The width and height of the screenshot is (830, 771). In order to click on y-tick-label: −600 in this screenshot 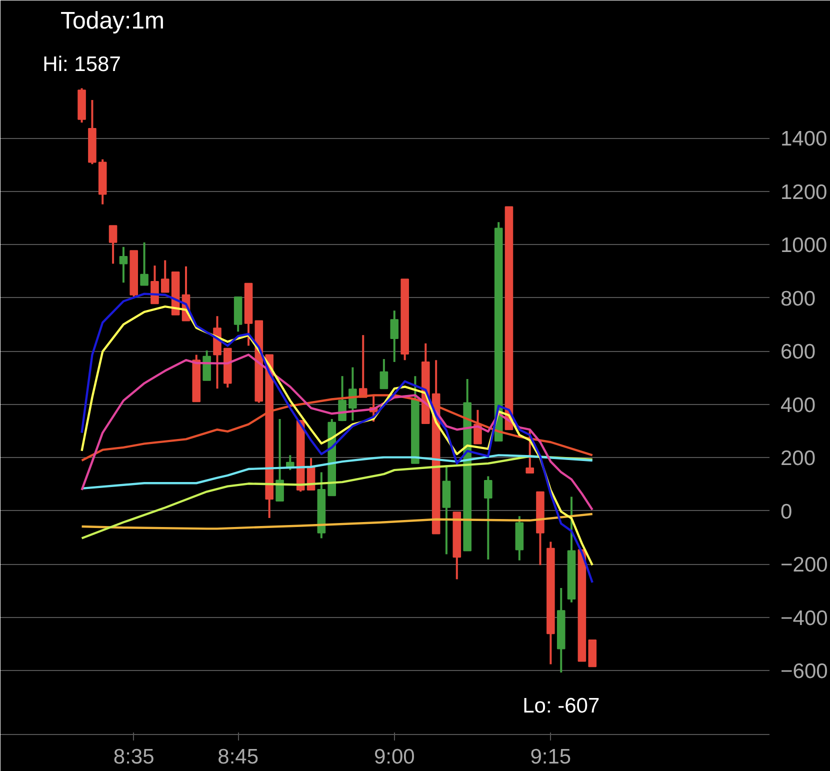, I will do `click(804, 672)`.